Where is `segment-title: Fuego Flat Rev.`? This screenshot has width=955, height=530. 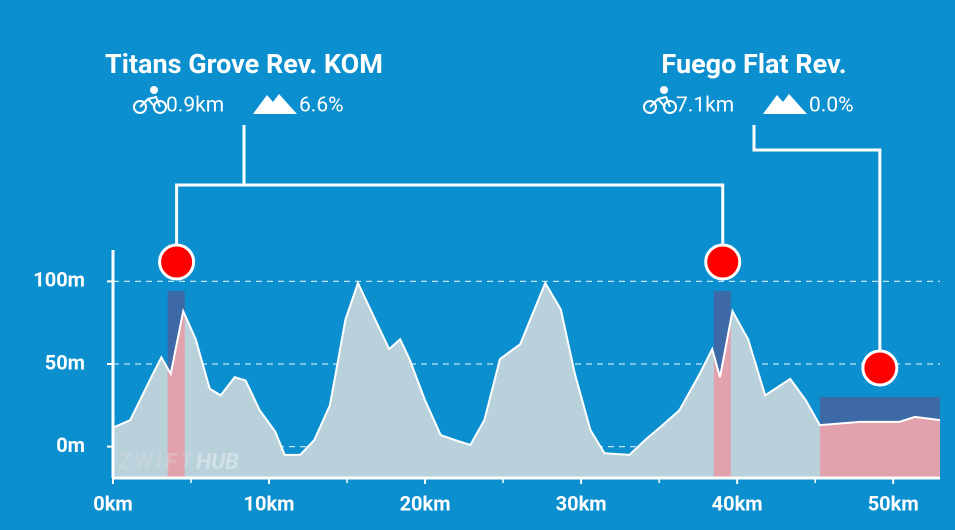
segment-title: Fuego Flat Rev. is located at coordinates (753, 64).